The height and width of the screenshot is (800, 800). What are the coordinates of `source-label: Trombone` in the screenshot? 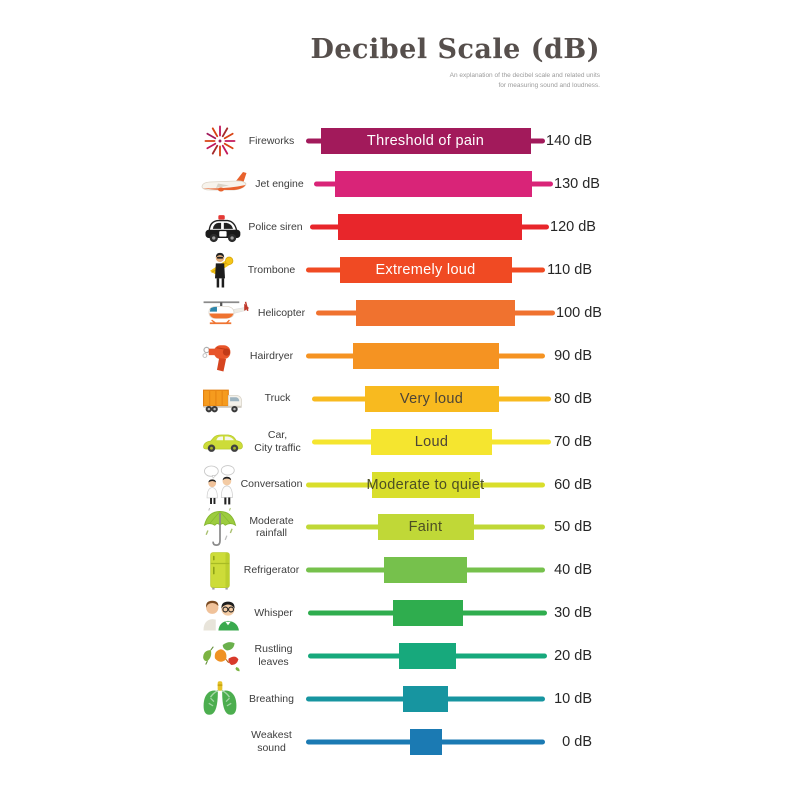 It's located at (271, 269).